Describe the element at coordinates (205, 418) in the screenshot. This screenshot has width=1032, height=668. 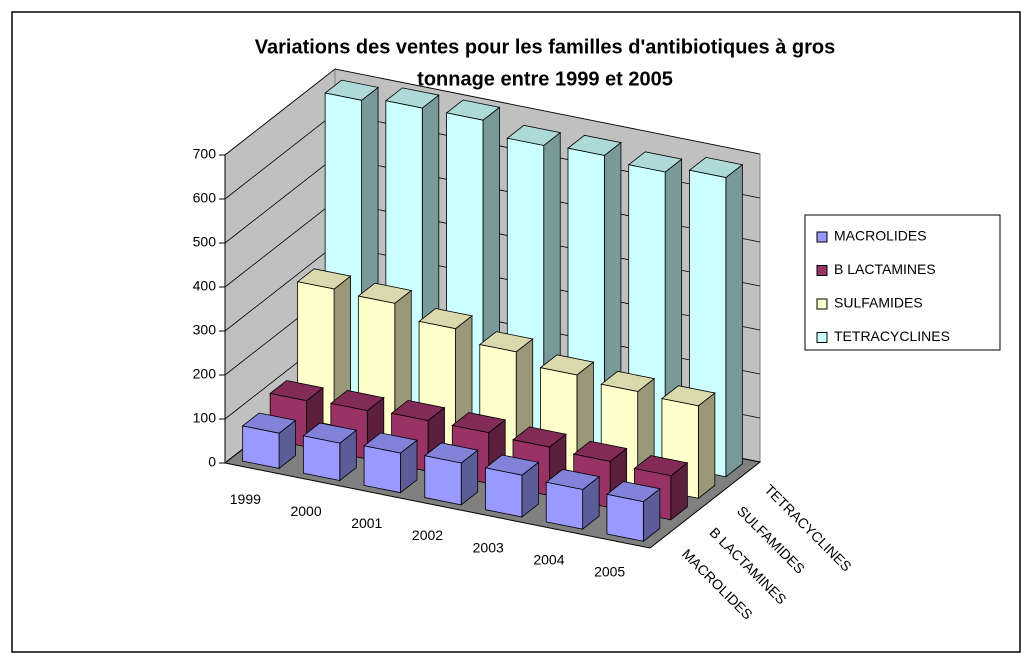
I see `y-tick-label: 100` at that location.